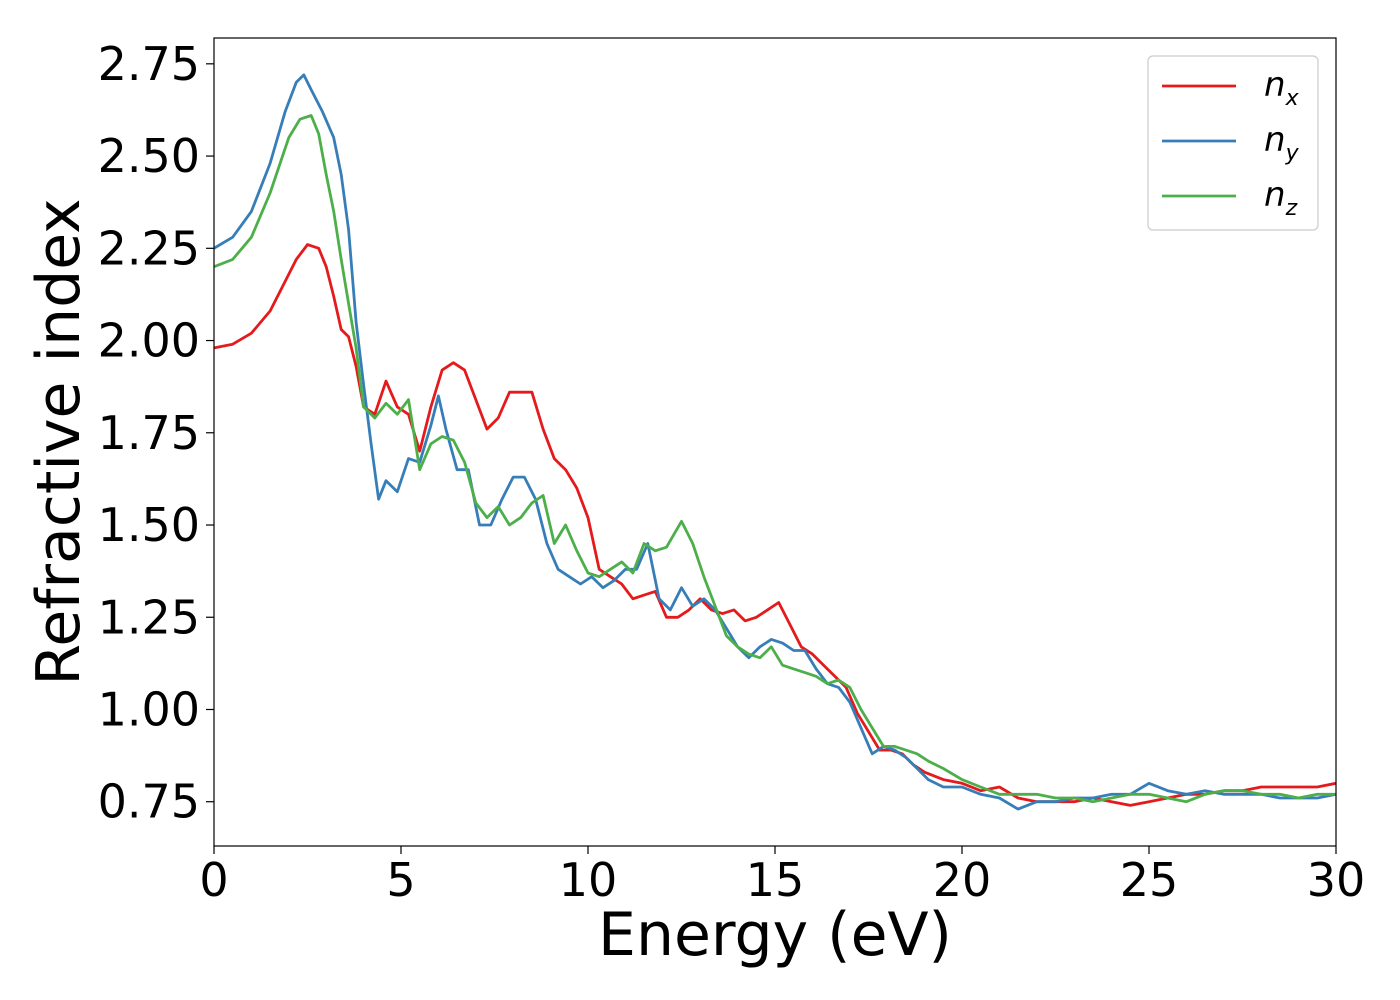  Describe the element at coordinates (149, 802) in the screenshot. I see `y-tick-label: 0.75` at that location.